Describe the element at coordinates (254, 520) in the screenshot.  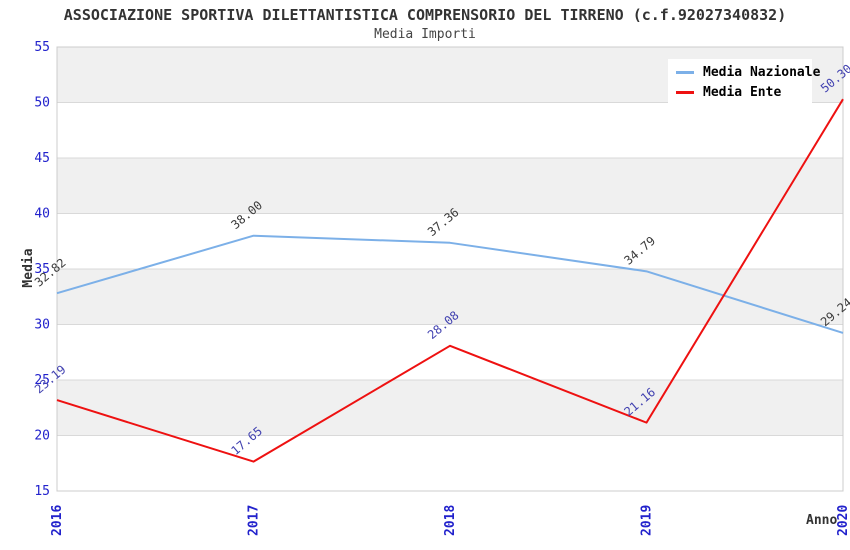
I see `svg-text: 2017` at that location.